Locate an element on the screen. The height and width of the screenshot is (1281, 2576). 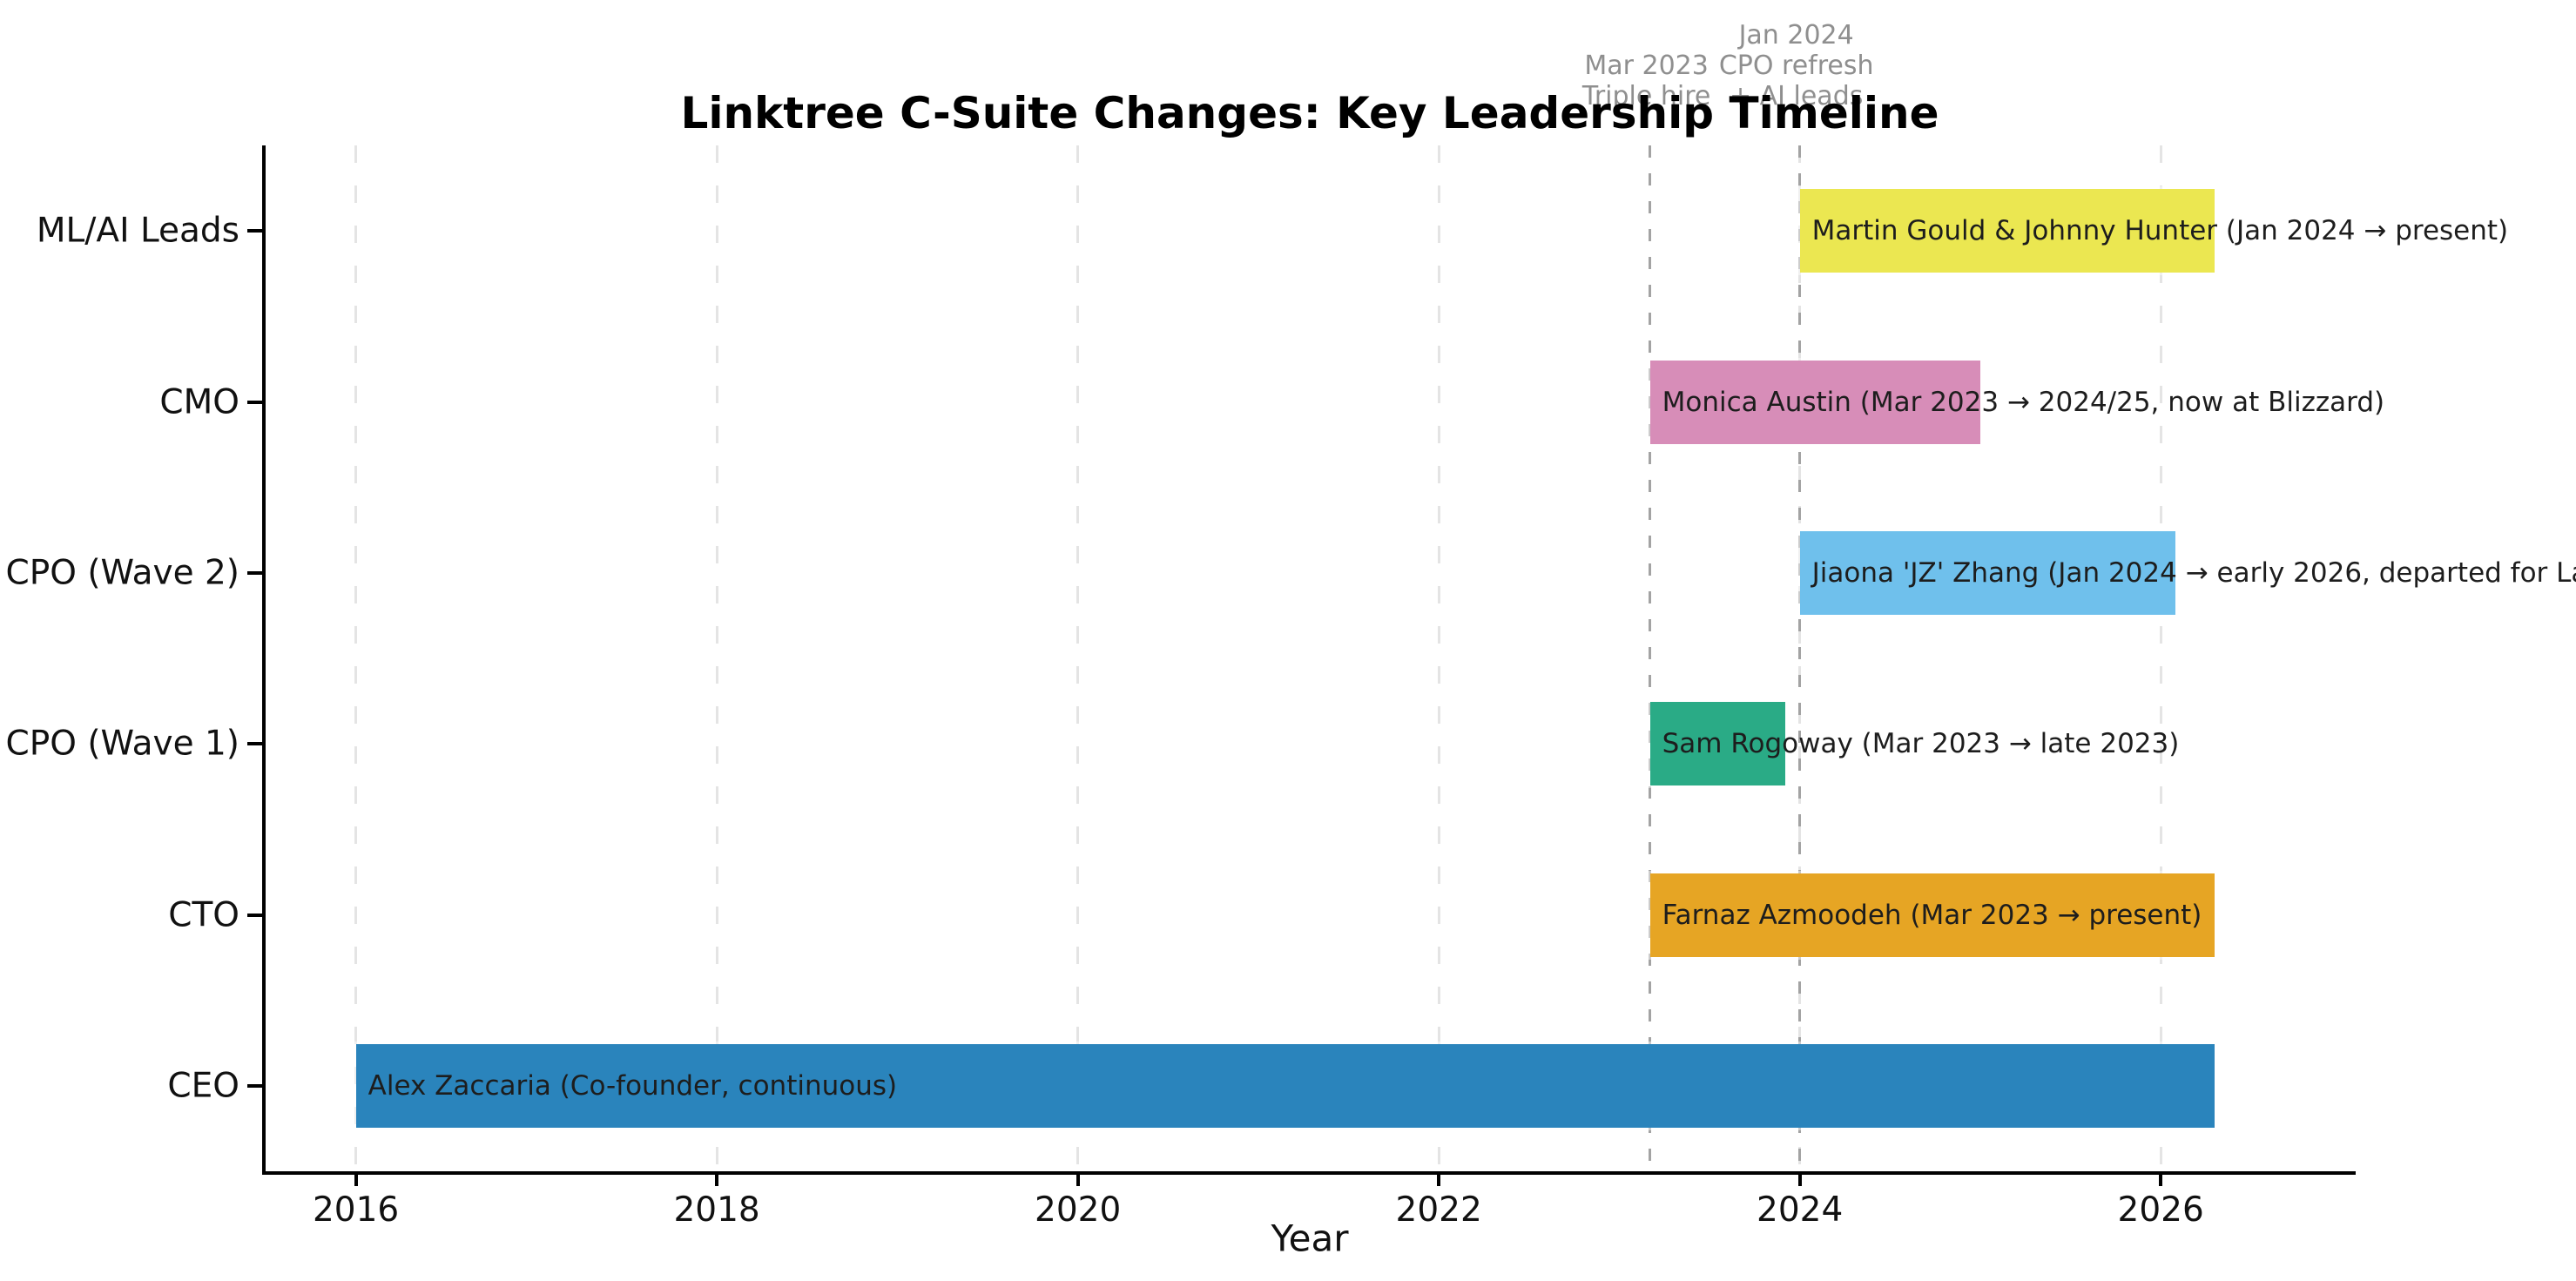
gantt-bar-label-CEO: Alex Zaccaria (Co-founder, continuous) is located at coordinates (633, 1085).